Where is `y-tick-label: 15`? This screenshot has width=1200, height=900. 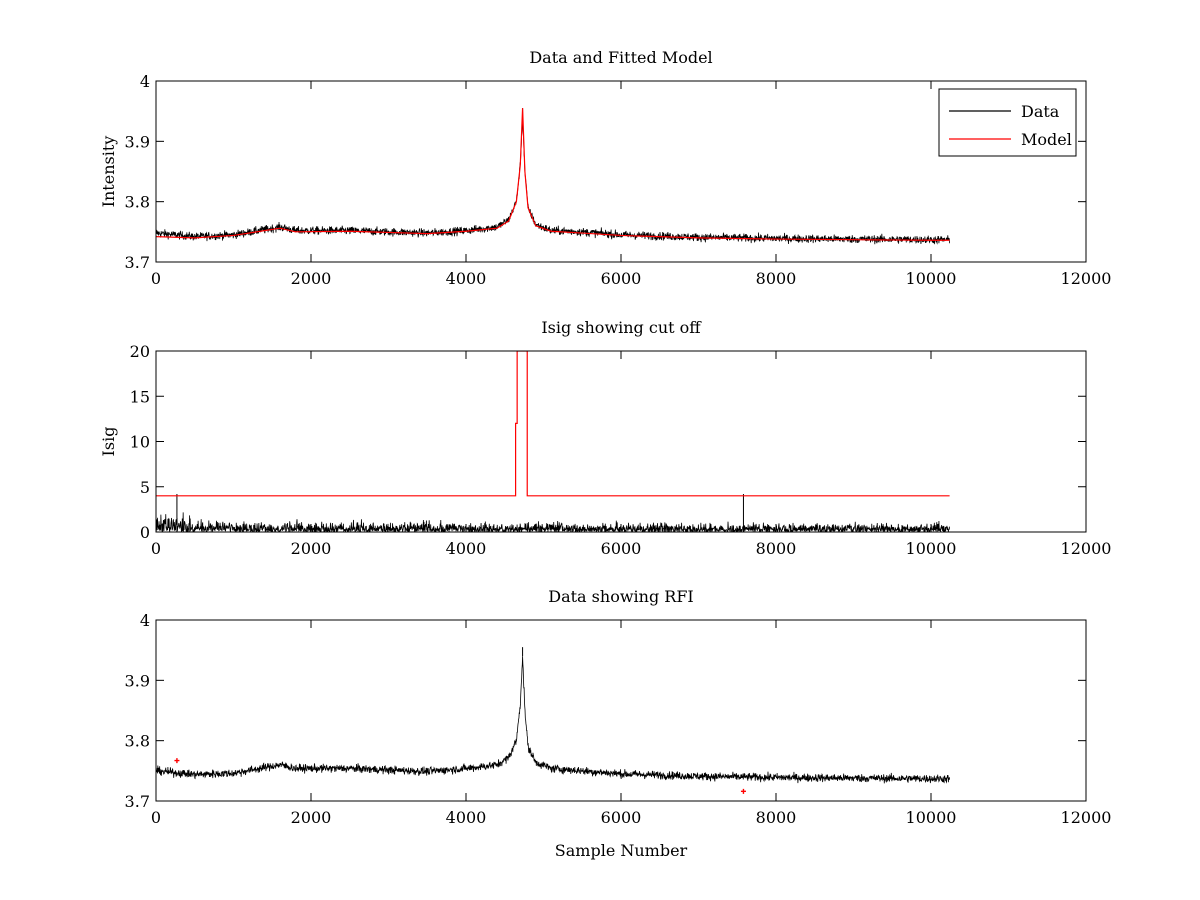 y-tick-label: 15 is located at coordinates (140, 396).